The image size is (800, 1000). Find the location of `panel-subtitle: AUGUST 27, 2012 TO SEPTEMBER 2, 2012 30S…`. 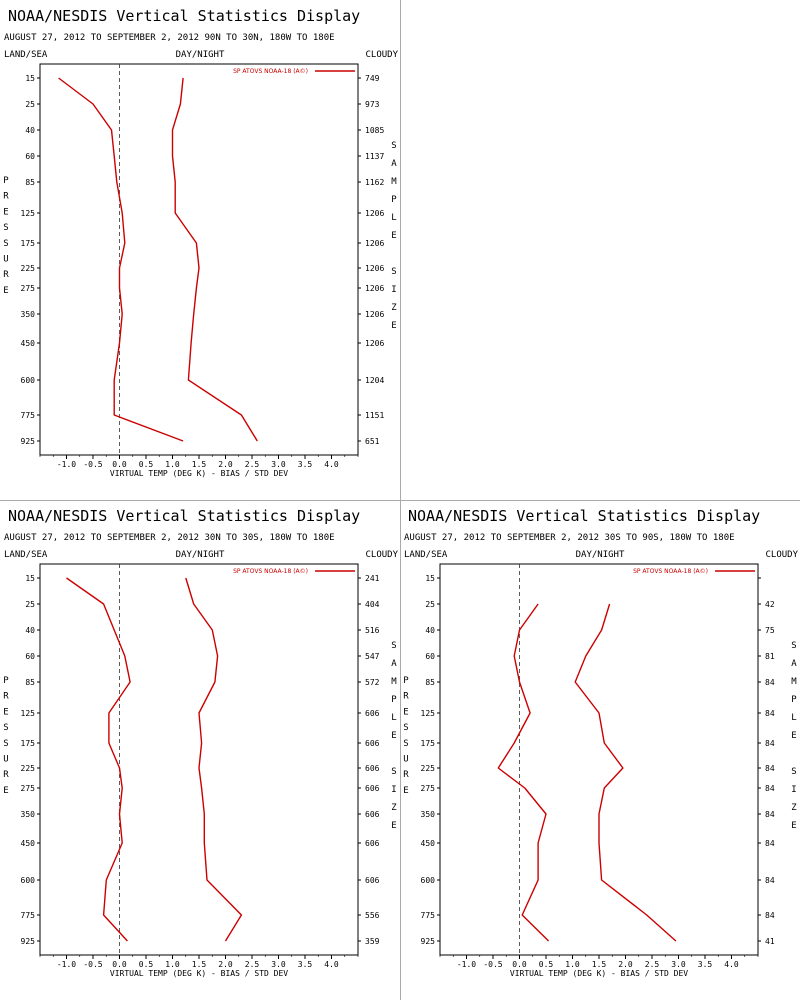

panel-subtitle: AUGUST 27, 2012 TO SEPTEMBER 2, 2012 30S… is located at coordinates (569, 538).